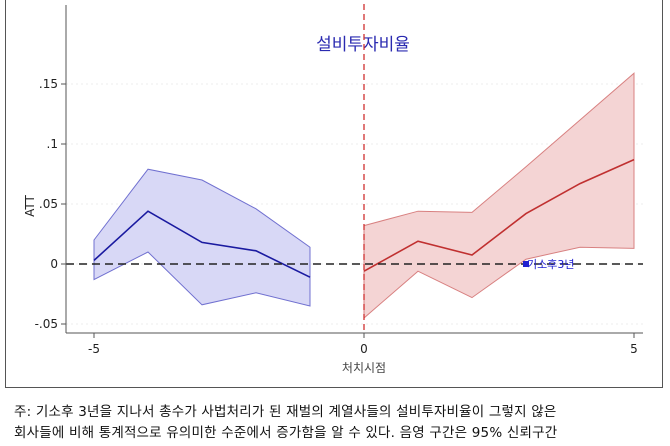  I want to click on x-tick-label: -5, so click(94, 349).